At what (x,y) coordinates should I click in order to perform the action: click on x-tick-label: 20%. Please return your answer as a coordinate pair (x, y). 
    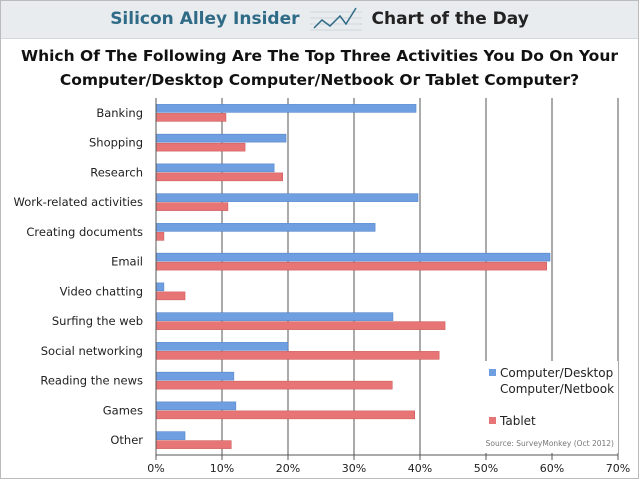
    Looking at the image, I should click on (288, 468).